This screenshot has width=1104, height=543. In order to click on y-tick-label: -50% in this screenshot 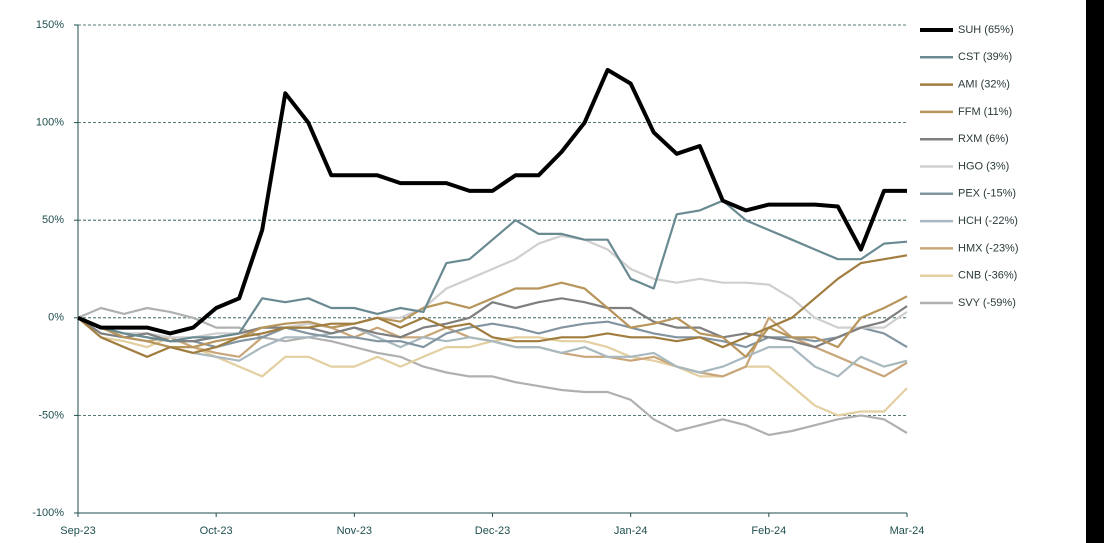, I will do `click(51, 415)`.